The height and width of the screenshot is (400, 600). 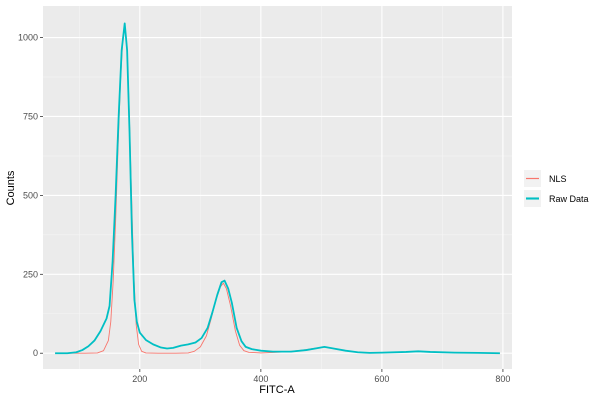 What do you see at coordinates (381, 379) in the screenshot?
I see `x-tick-label-600: 600` at bounding box center [381, 379].